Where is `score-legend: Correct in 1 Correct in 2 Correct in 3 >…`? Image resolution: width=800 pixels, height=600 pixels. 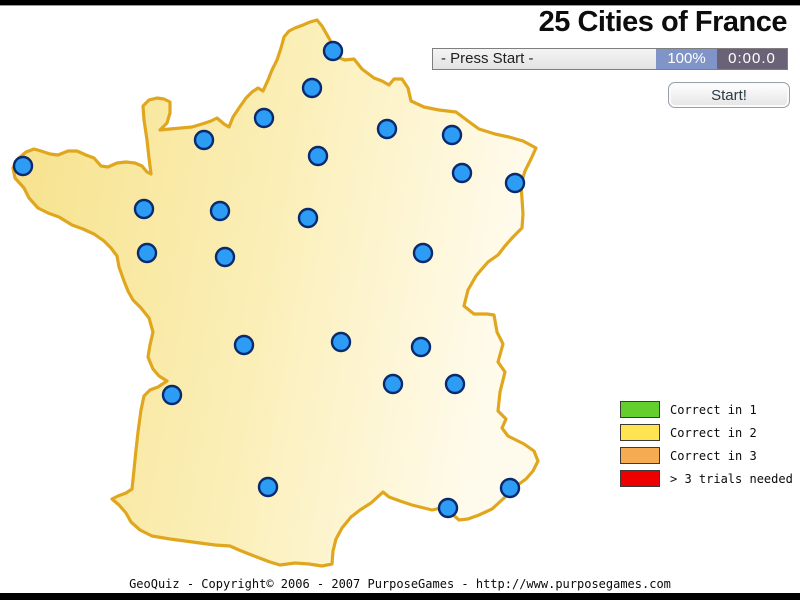
score-legend: Correct in 1 Correct in 2 Correct in 3 >… is located at coordinates (706, 447).